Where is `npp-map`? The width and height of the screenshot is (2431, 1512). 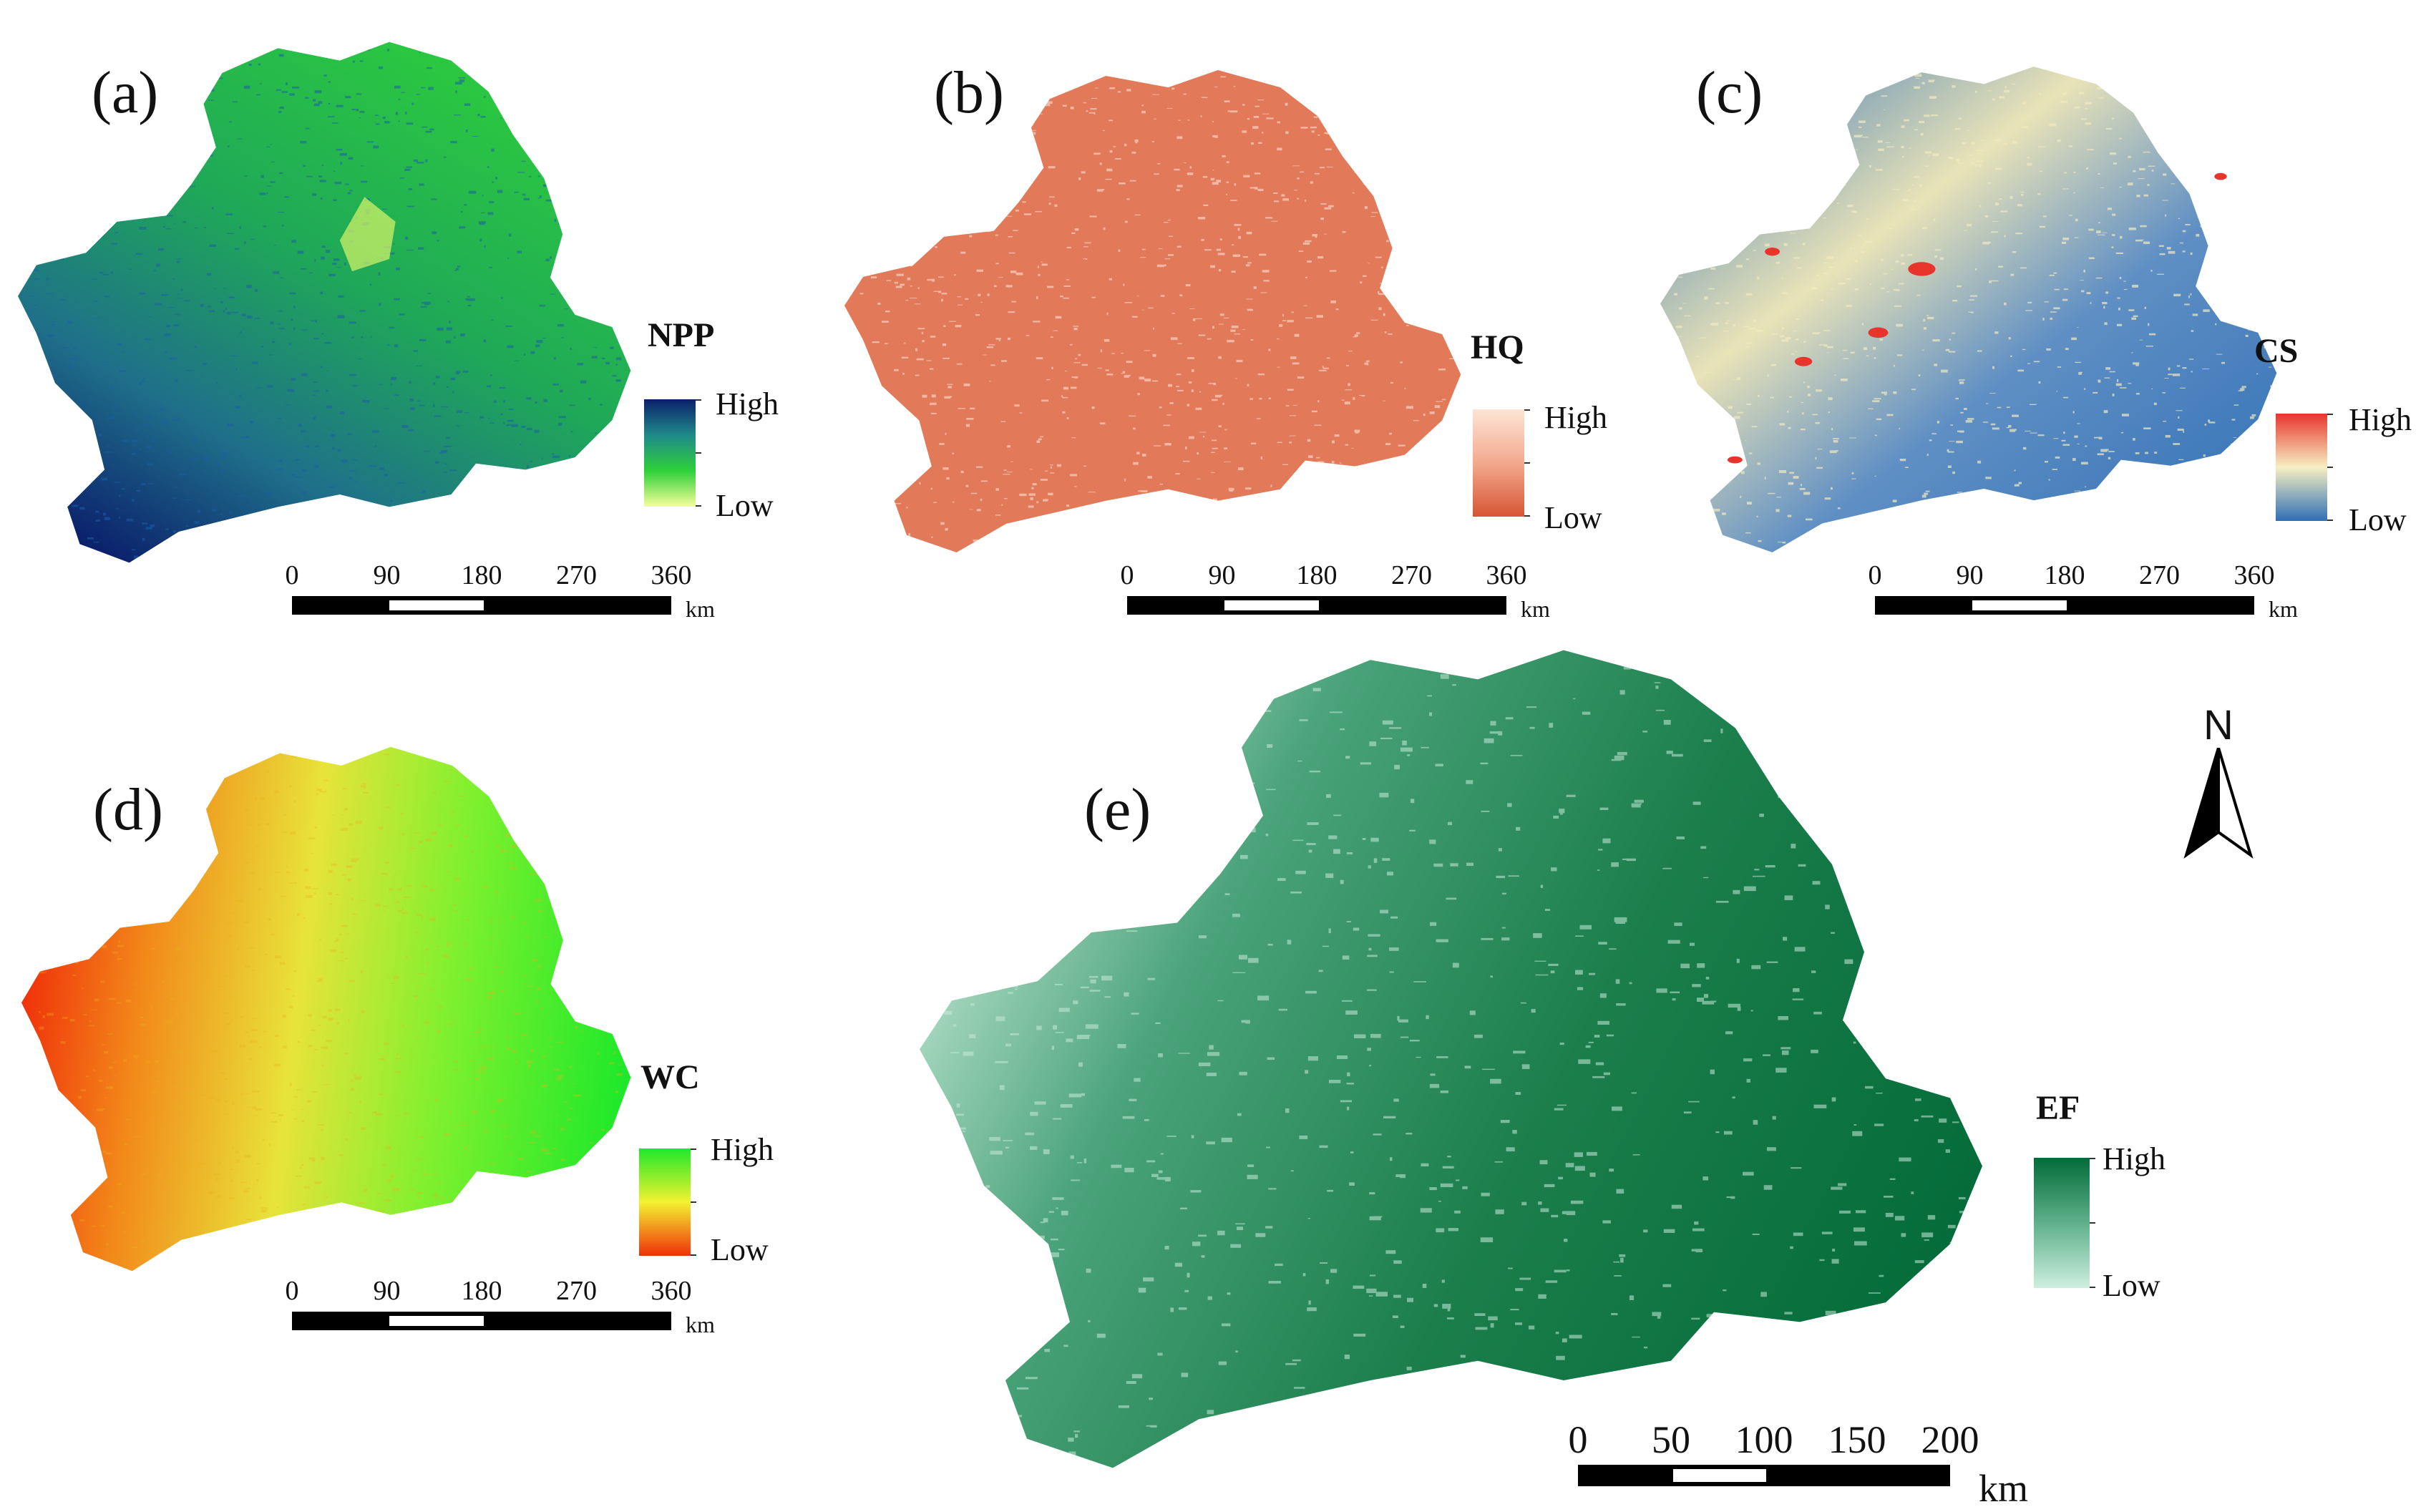 npp-map is located at coordinates (327, 302).